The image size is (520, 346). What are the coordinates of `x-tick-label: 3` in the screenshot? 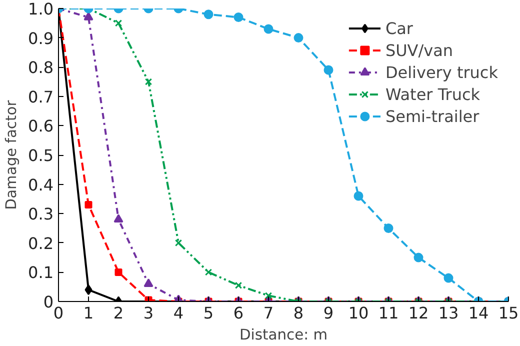 It's located at (148, 313).